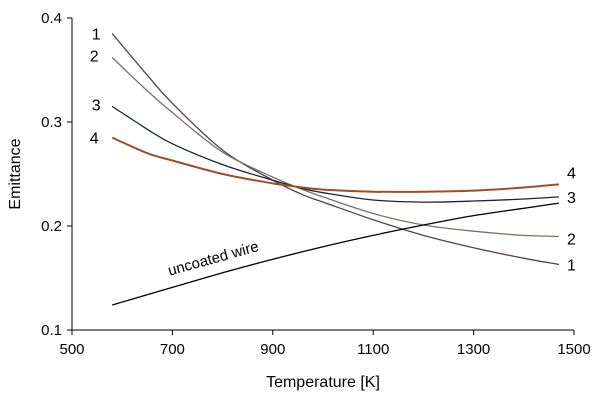  What do you see at coordinates (571, 173) in the screenshot?
I see `series-label-right-4: 4` at bounding box center [571, 173].